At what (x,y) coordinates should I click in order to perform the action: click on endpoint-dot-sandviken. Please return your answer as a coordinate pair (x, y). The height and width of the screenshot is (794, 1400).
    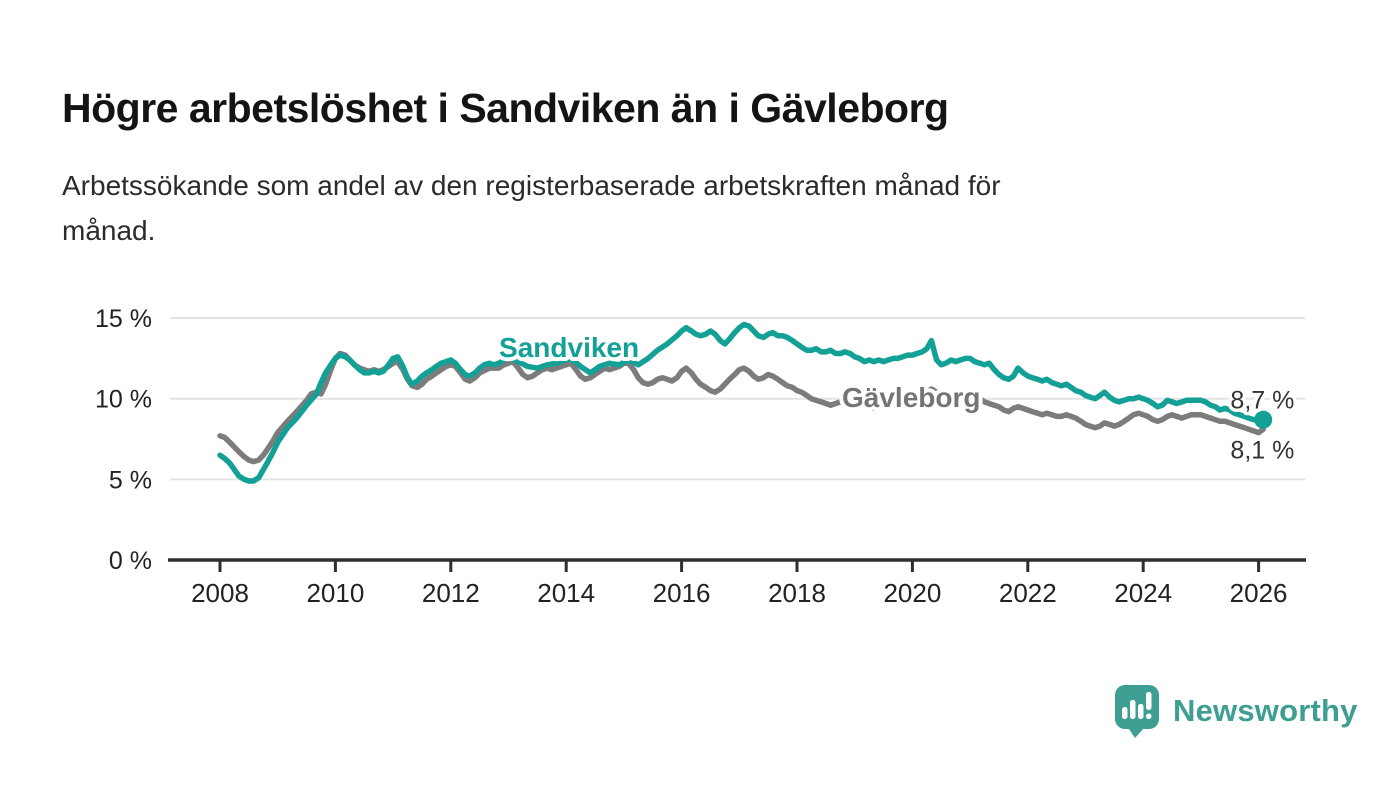
    Looking at the image, I should click on (1263, 419).